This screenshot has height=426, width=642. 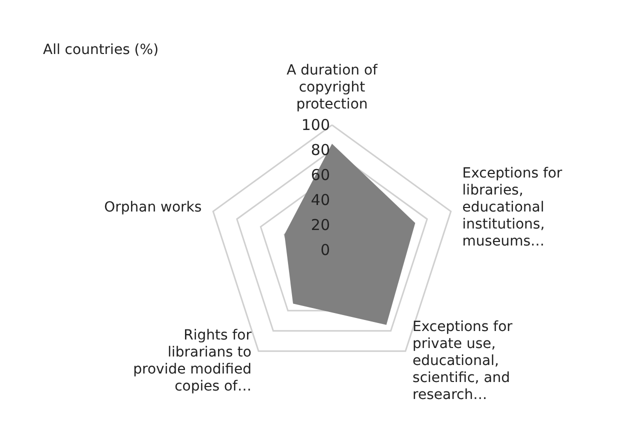 I want to click on y-tick-label: 0, so click(x=325, y=250).